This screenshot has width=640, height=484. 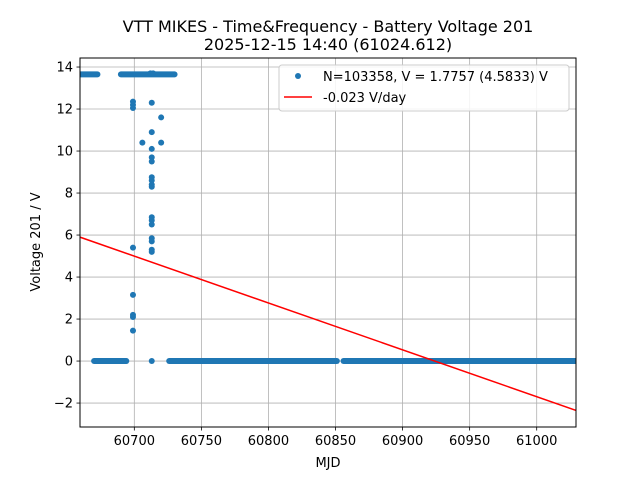 I want to click on chart-subtitle: 2025-12-15 14:40 (61024.612), so click(x=328, y=44).